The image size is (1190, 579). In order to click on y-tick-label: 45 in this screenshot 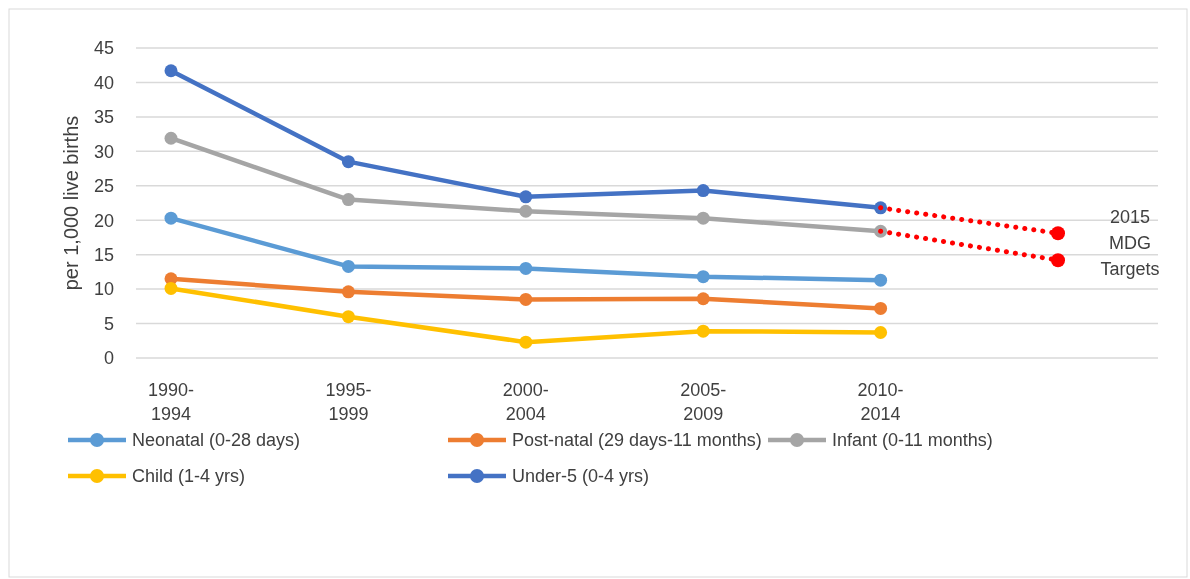, I will do `click(103, 48)`.